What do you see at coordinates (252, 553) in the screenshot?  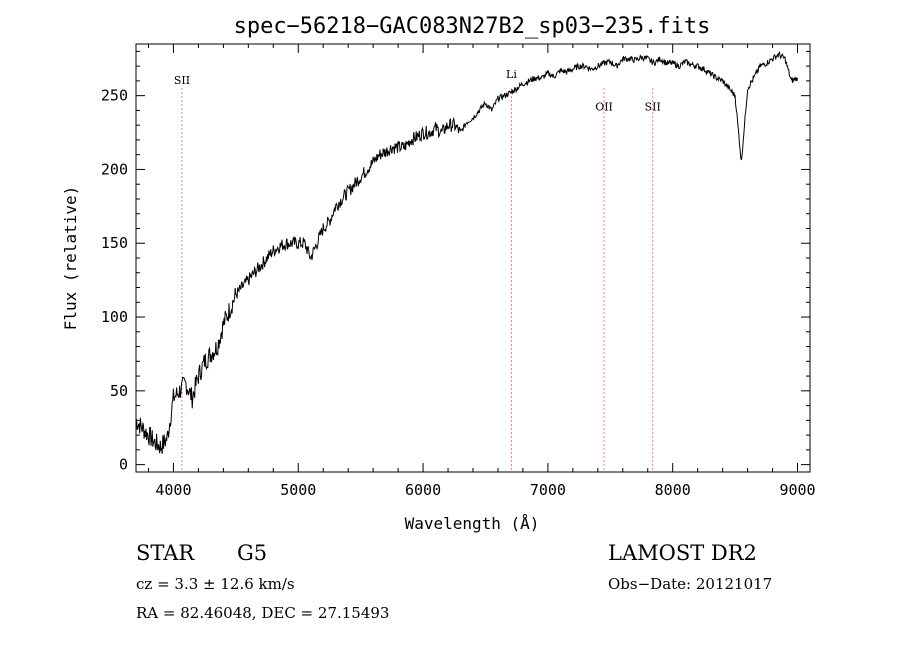 I see `object-subclass: G5` at bounding box center [252, 553].